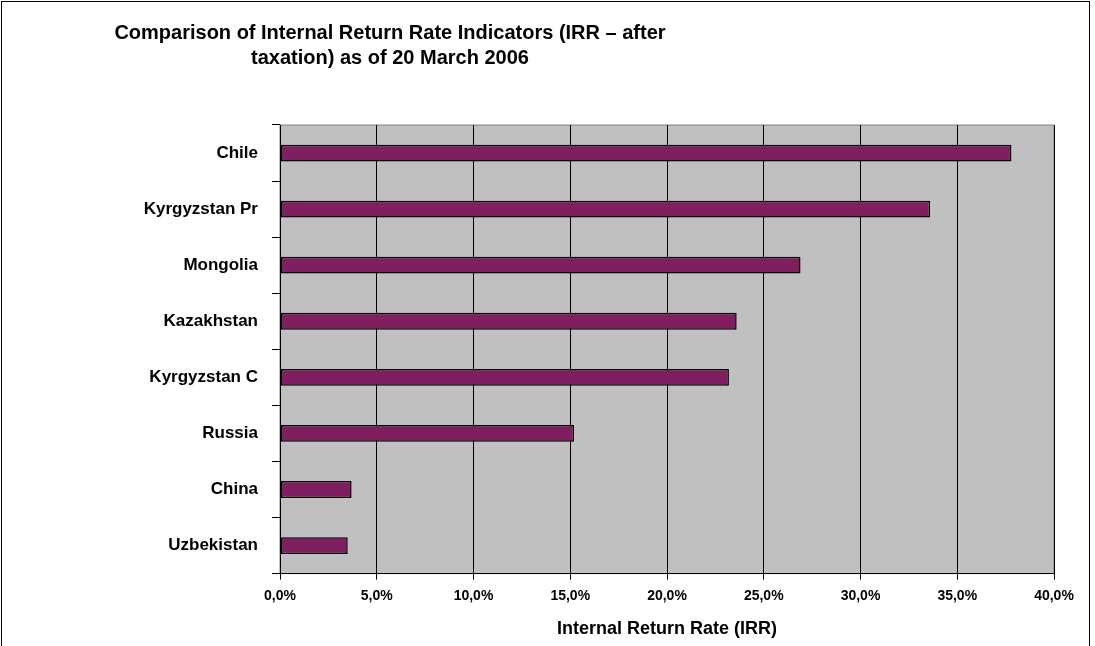  Describe the element at coordinates (280, 594) in the screenshot. I see `x-tick-label: 0,0%` at that location.